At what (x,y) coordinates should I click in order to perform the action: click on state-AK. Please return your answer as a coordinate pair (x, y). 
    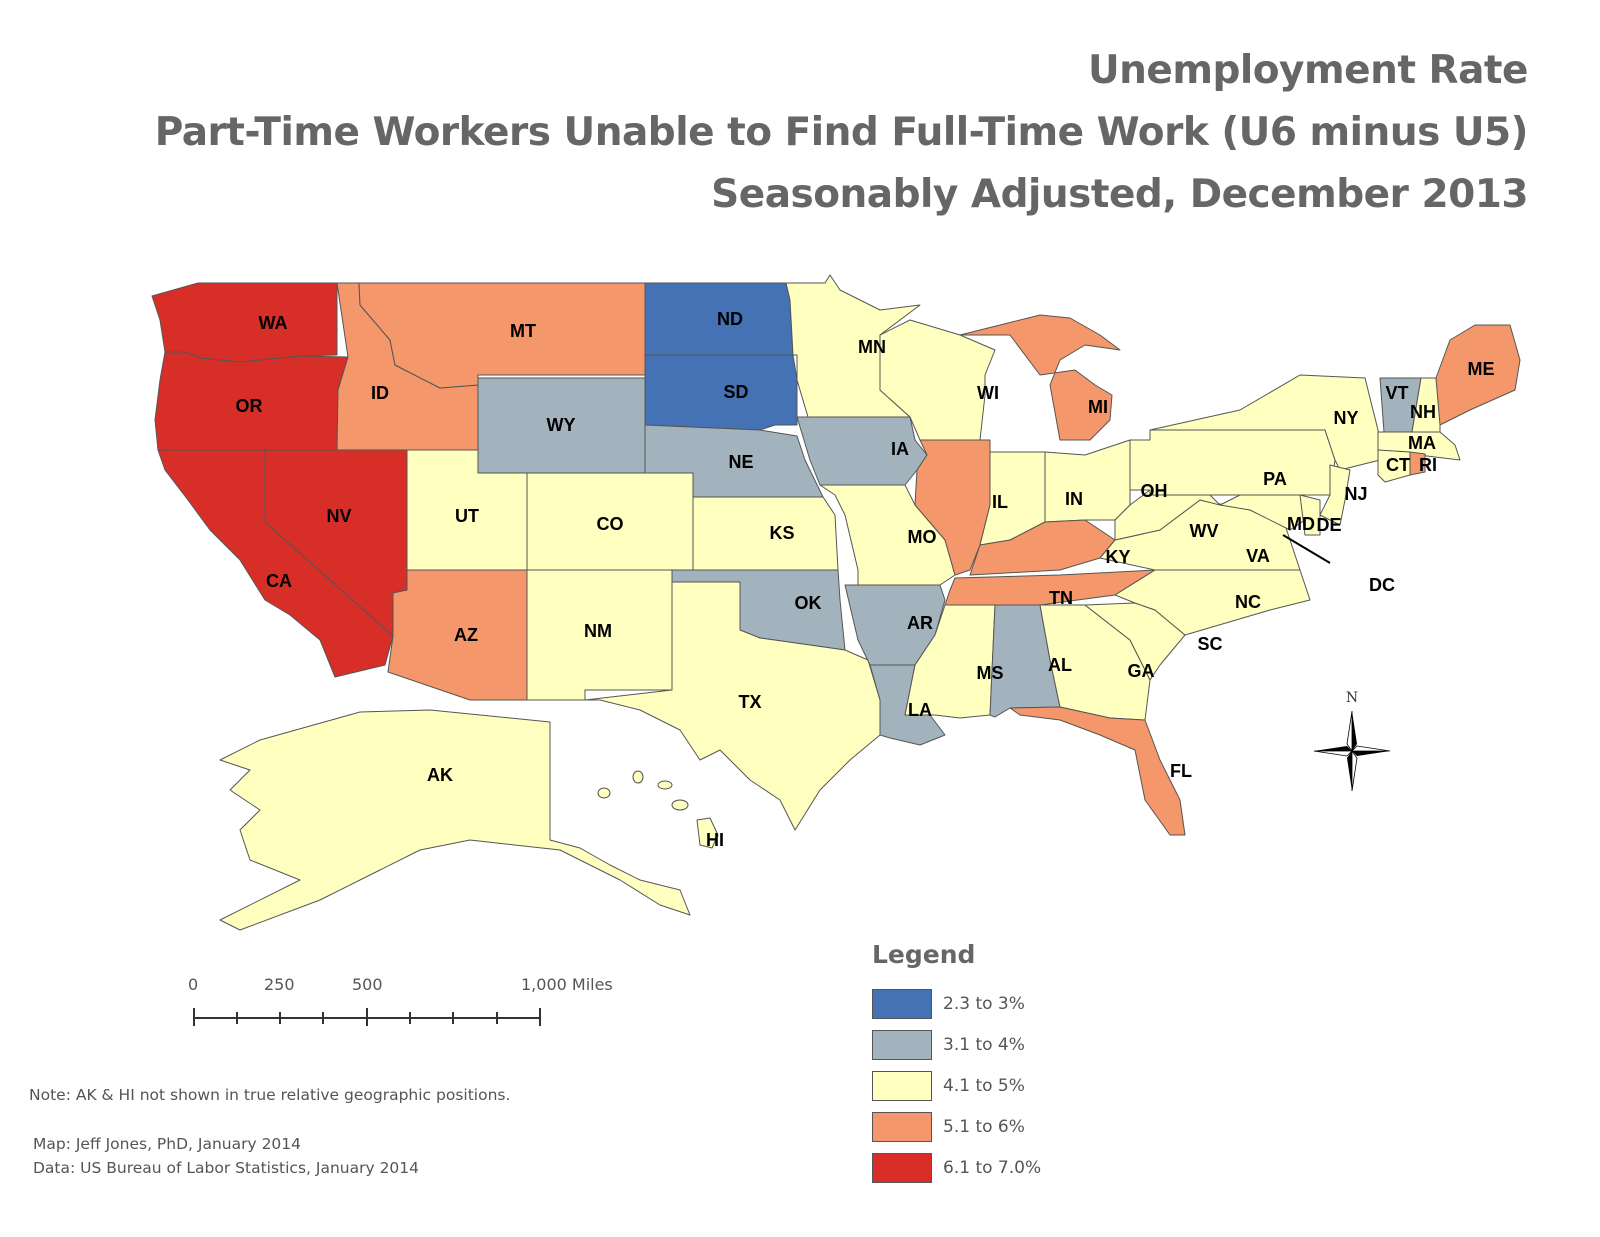
    Looking at the image, I should click on (455, 820).